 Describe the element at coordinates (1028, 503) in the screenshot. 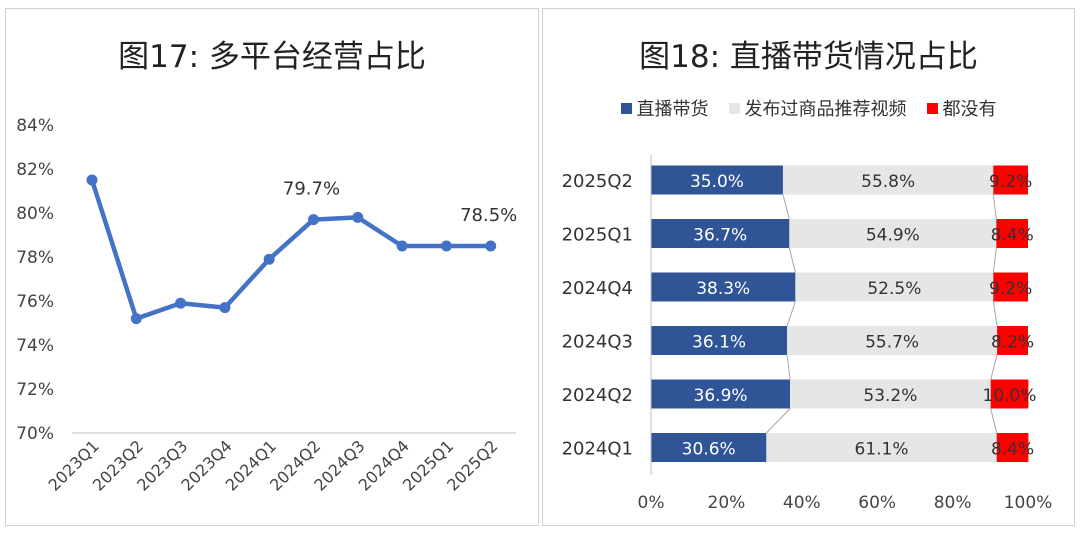

I see `x-tick-label: 100%` at that location.